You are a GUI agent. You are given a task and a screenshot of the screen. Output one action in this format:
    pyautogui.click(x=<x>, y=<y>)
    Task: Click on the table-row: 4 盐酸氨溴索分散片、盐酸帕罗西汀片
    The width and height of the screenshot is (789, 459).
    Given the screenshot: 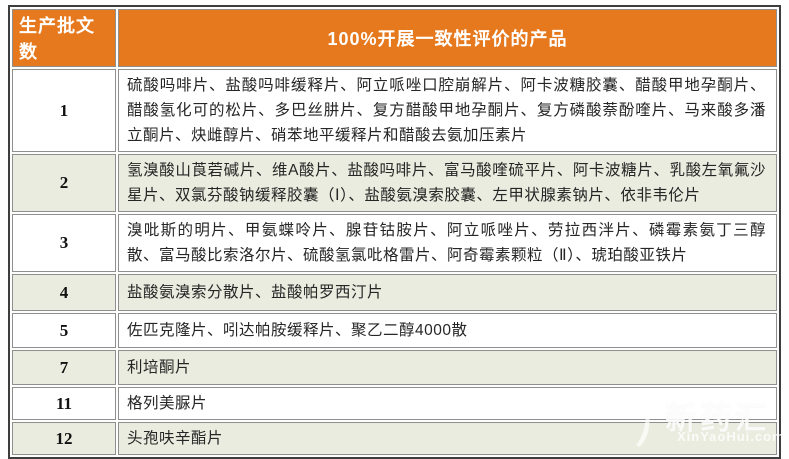 What is the action you would take?
    pyautogui.click(x=394, y=292)
    